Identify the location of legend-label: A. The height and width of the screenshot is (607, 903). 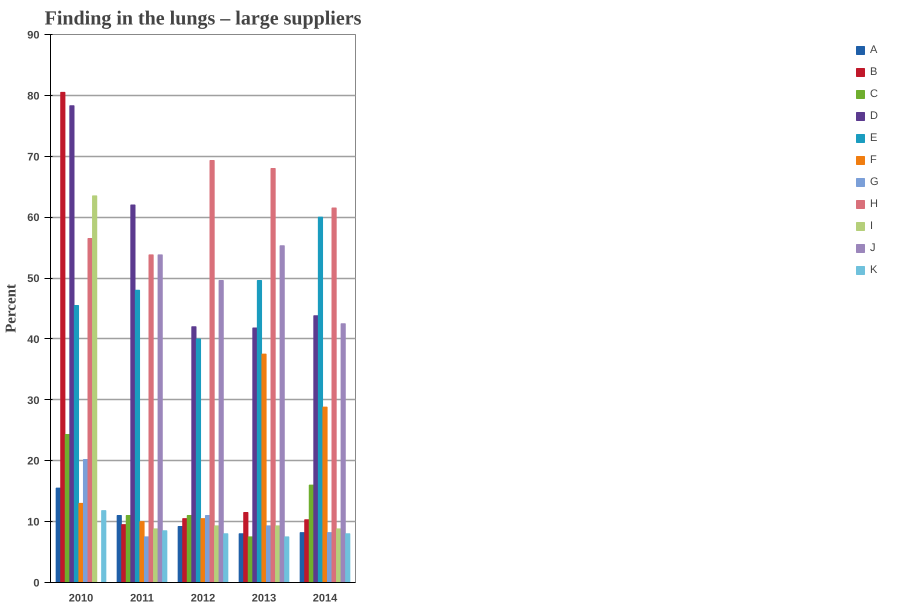
(874, 50).